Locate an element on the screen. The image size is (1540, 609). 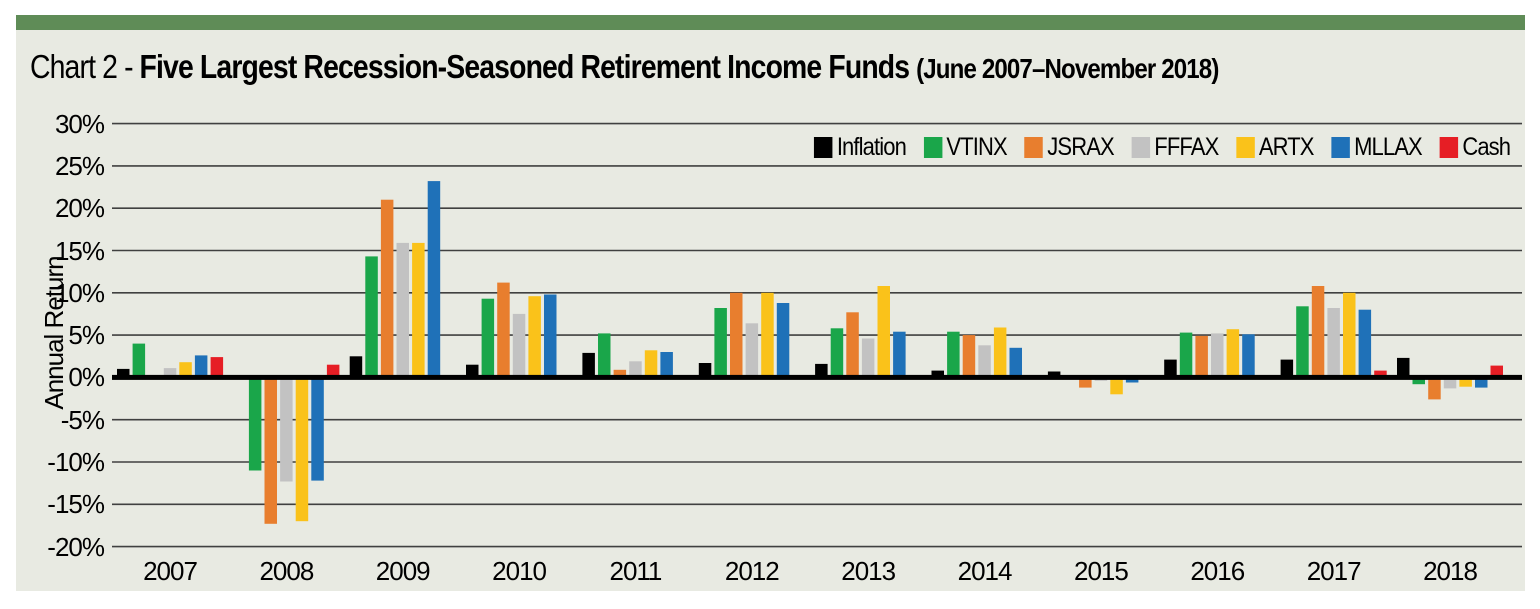
legend-label-FFFAX: FFFAX is located at coordinates (1186, 147).